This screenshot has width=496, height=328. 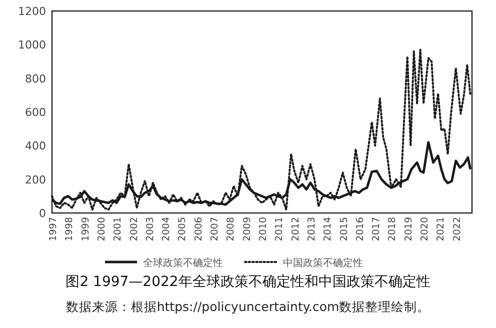 What do you see at coordinates (35, 79) in the screenshot?
I see `y-tick-label: 800` at bounding box center [35, 79].